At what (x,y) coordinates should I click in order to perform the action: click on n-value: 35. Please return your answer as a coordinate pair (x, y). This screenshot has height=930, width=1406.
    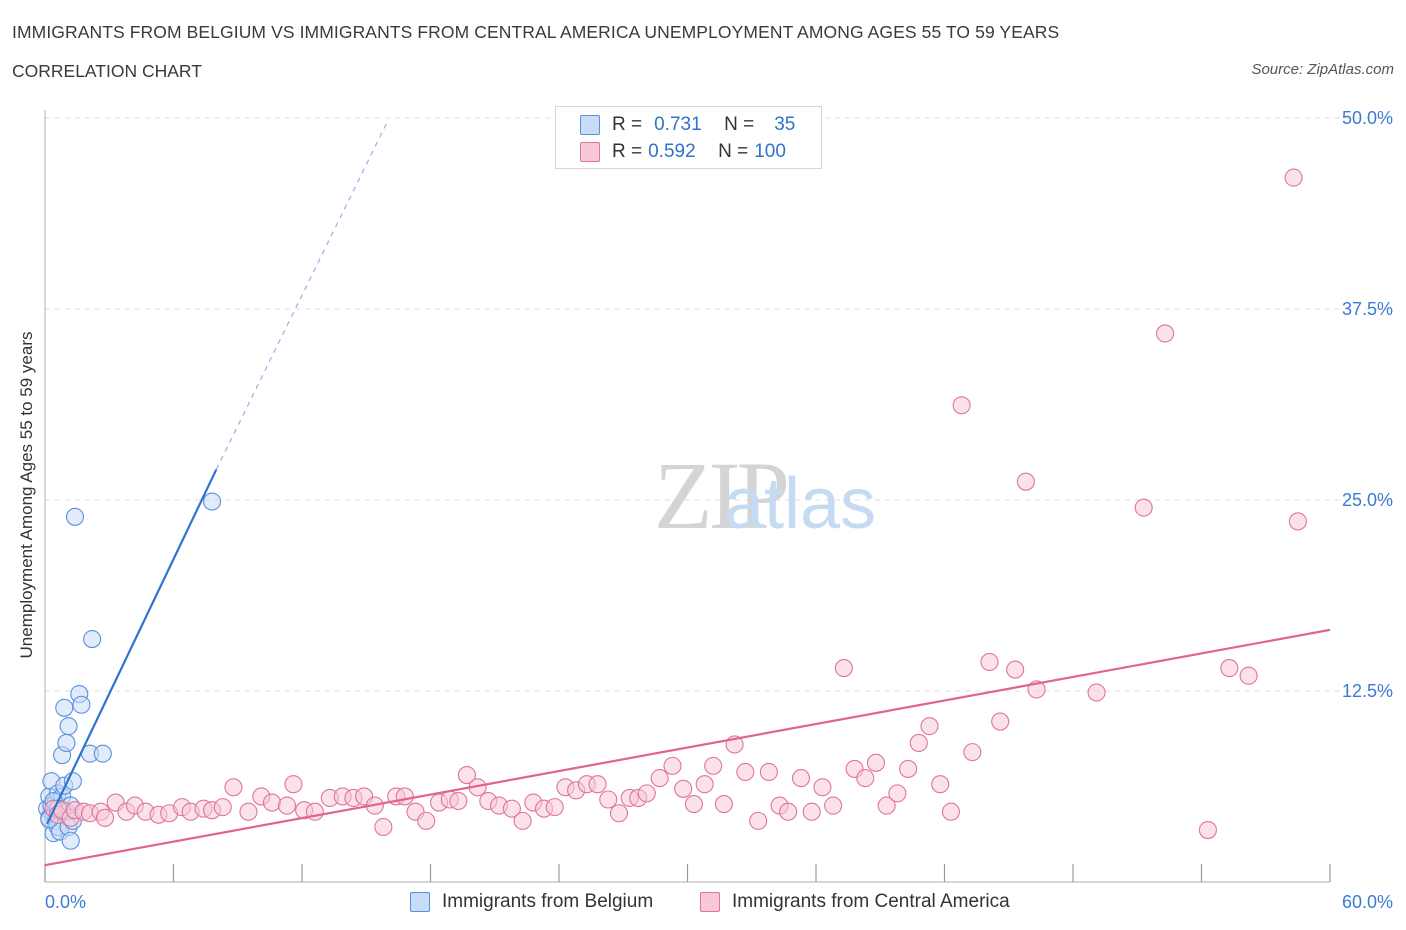
    Looking at the image, I should click on (785, 124).